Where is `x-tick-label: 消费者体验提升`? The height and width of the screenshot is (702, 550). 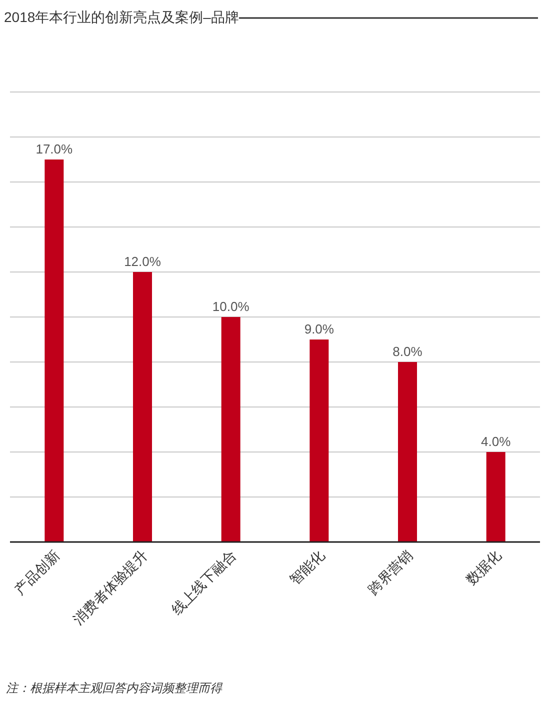 x-tick-label: 消费者体验提升 is located at coordinates (110, 587).